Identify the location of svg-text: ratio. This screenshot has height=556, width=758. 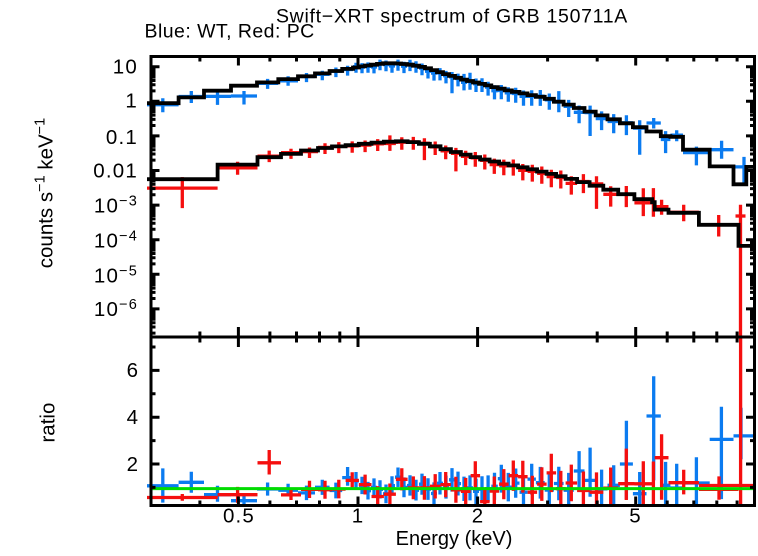
(48, 423).